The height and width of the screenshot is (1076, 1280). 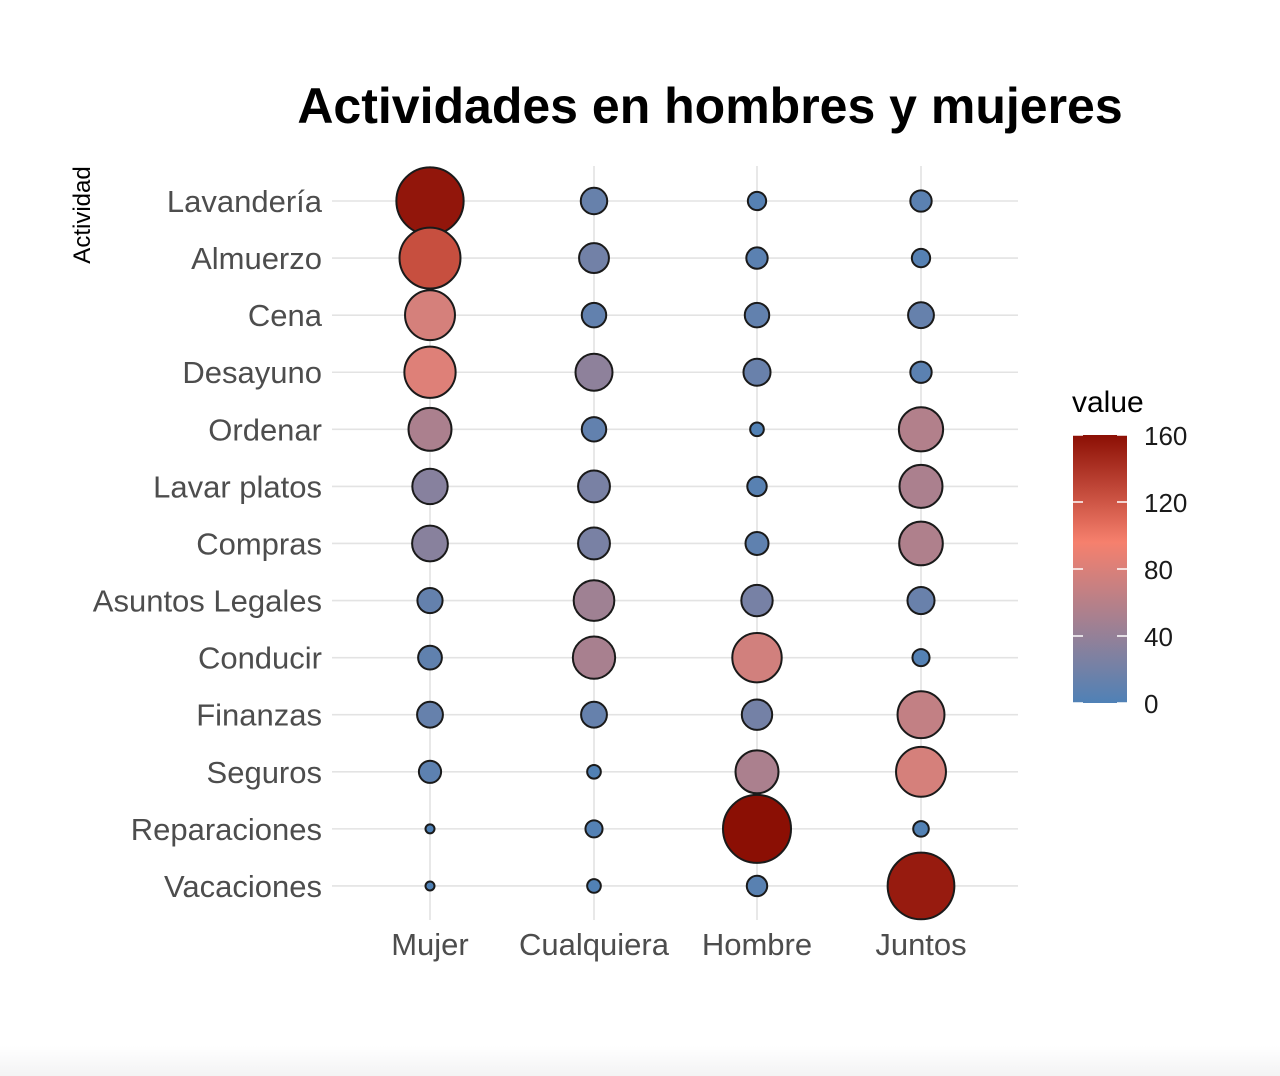 What do you see at coordinates (430, 944) in the screenshot?
I see `x-tick-label: Mujer` at bounding box center [430, 944].